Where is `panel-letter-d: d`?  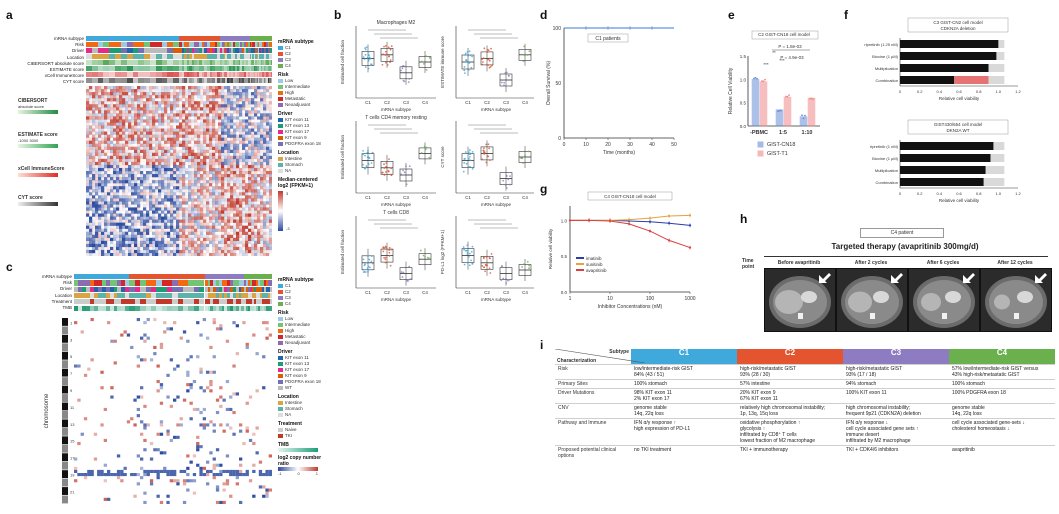
panel-letter-d: d is located at coordinates (544, 15).